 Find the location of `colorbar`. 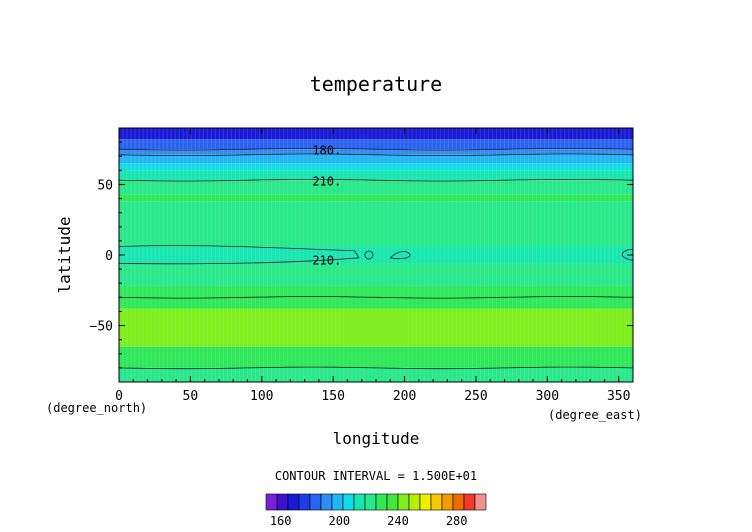

colorbar is located at coordinates (376, 502).